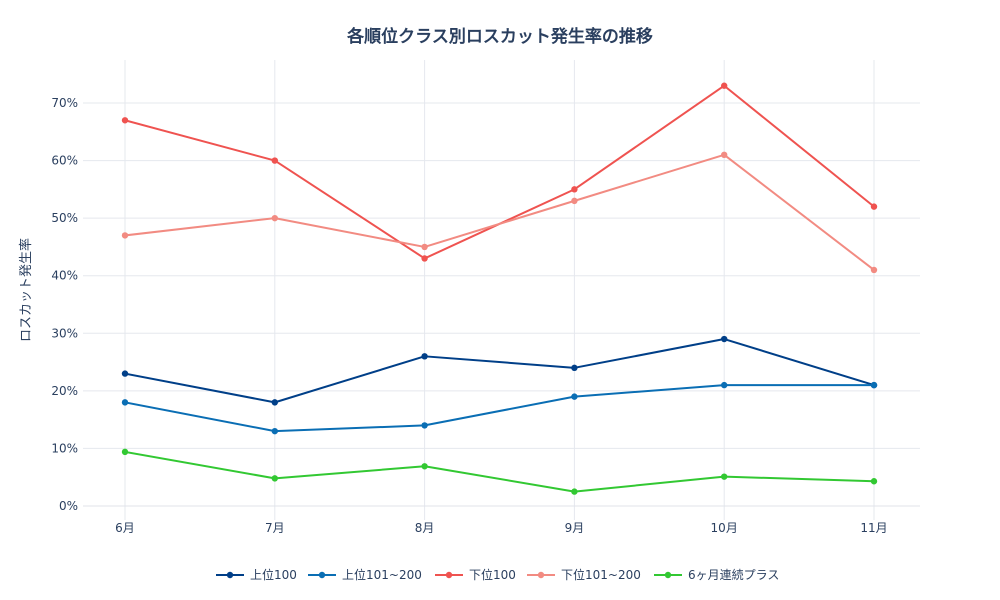 The height and width of the screenshot is (600, 1000). Describe the element at coordinates (501, 528) in the screenshot. I see `x-axis-ticks: 6月 7月 8月 9月 10月 11月` at that location.